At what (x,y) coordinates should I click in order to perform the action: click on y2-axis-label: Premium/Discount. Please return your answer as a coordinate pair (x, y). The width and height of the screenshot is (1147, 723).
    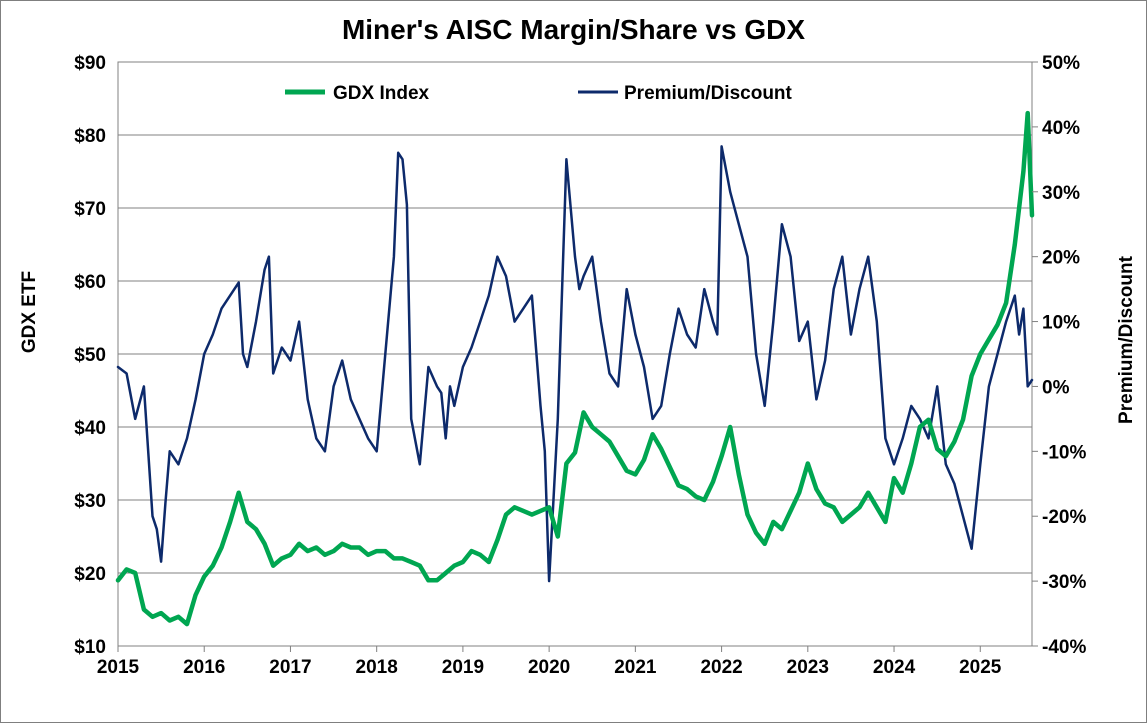
    Looking at the image, I should click on (1126, 339).